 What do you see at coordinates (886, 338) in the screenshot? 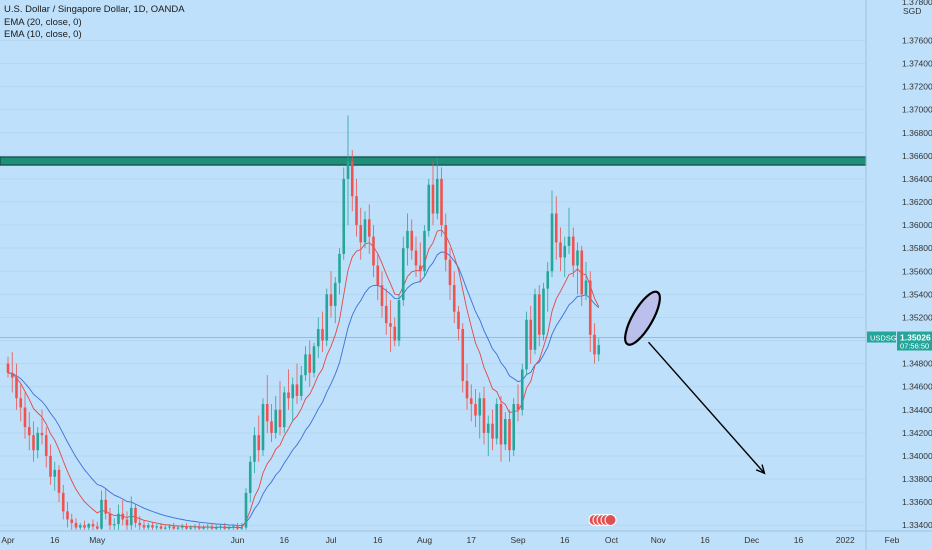
I see `symbol-badge-label: USDSGD` at bounding box center [886, 338].